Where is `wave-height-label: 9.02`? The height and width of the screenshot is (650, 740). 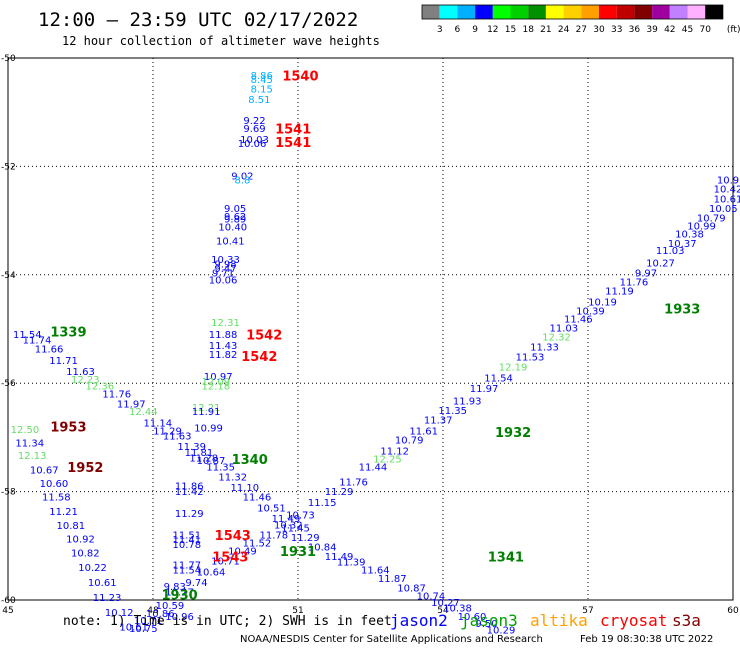
wave-height-label: 9.02 is located at coordinates (242, 177).